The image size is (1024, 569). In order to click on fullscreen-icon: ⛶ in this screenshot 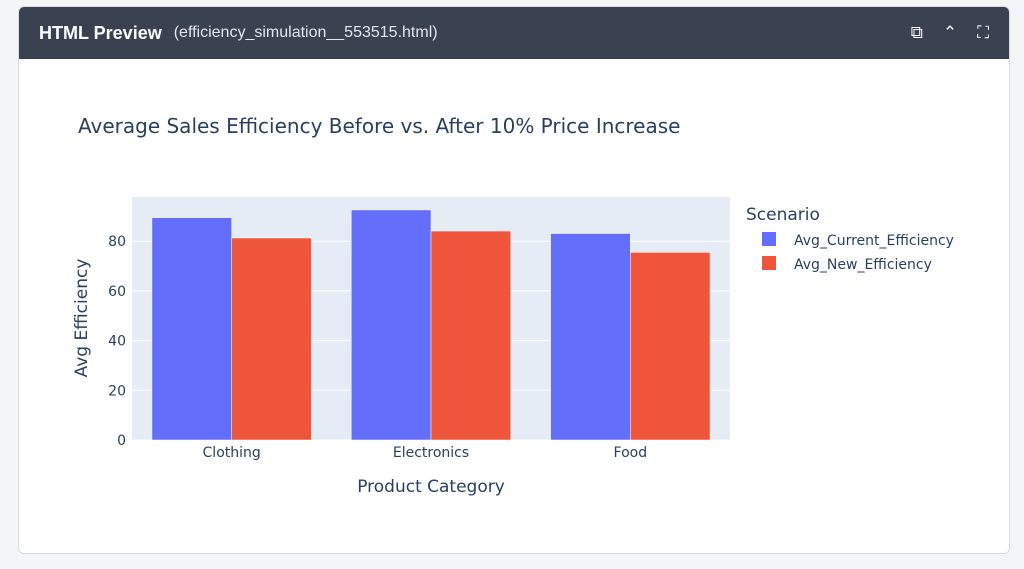, I will do `click(983, 32)`.